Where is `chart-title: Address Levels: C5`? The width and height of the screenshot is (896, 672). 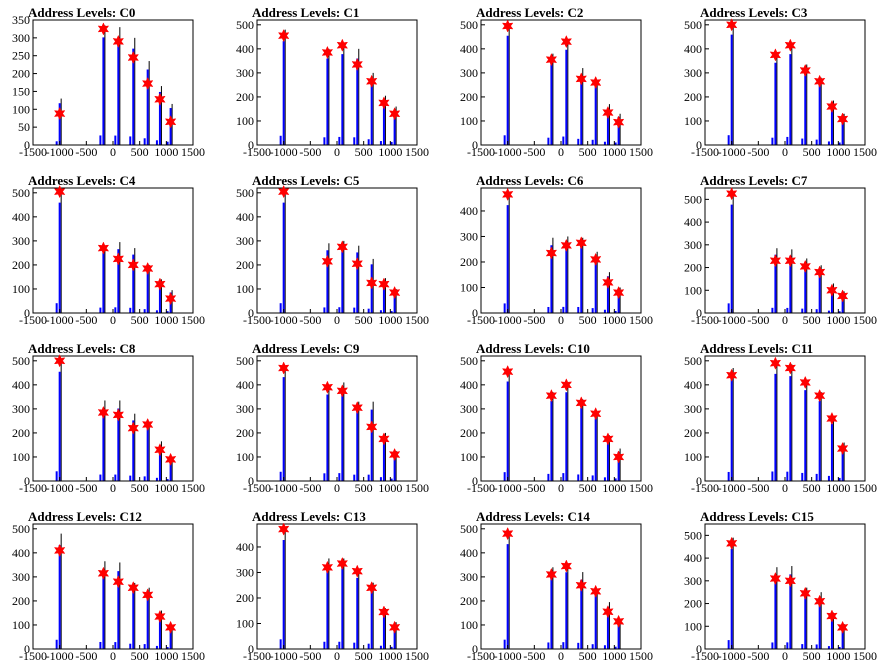
chart-title: Address Levels: C5 is located at coordinates (306, 180).